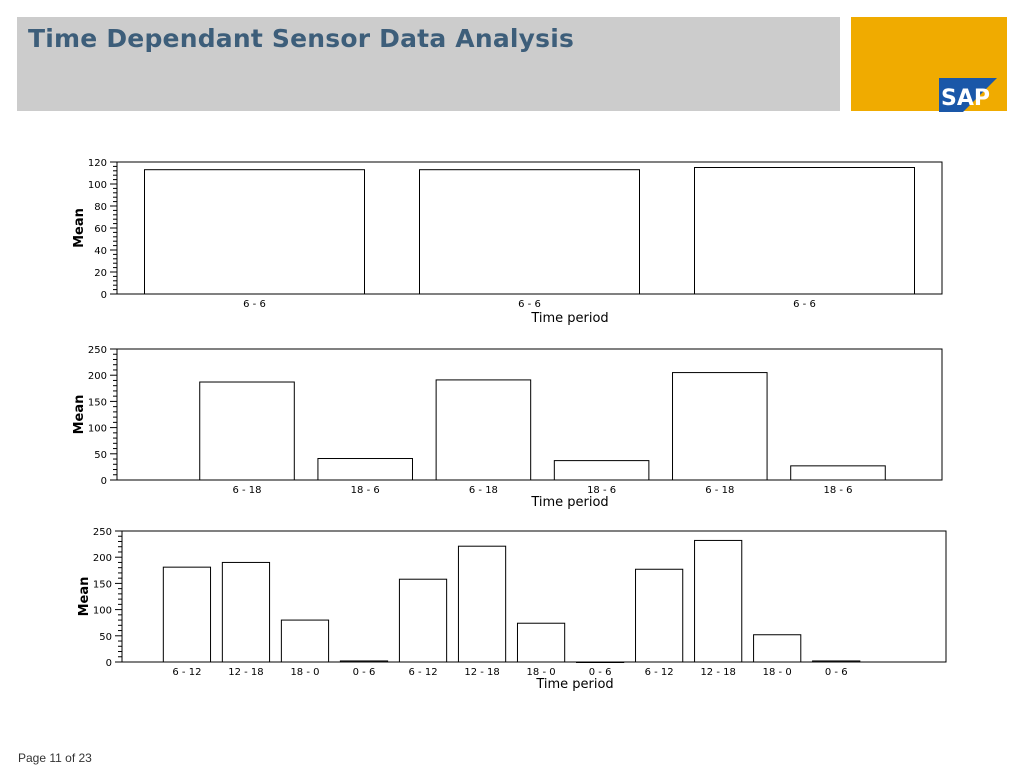  Describe the element at coordinates (100, 207) in the screenshot. I see `y-tick-label: 80` at that location.